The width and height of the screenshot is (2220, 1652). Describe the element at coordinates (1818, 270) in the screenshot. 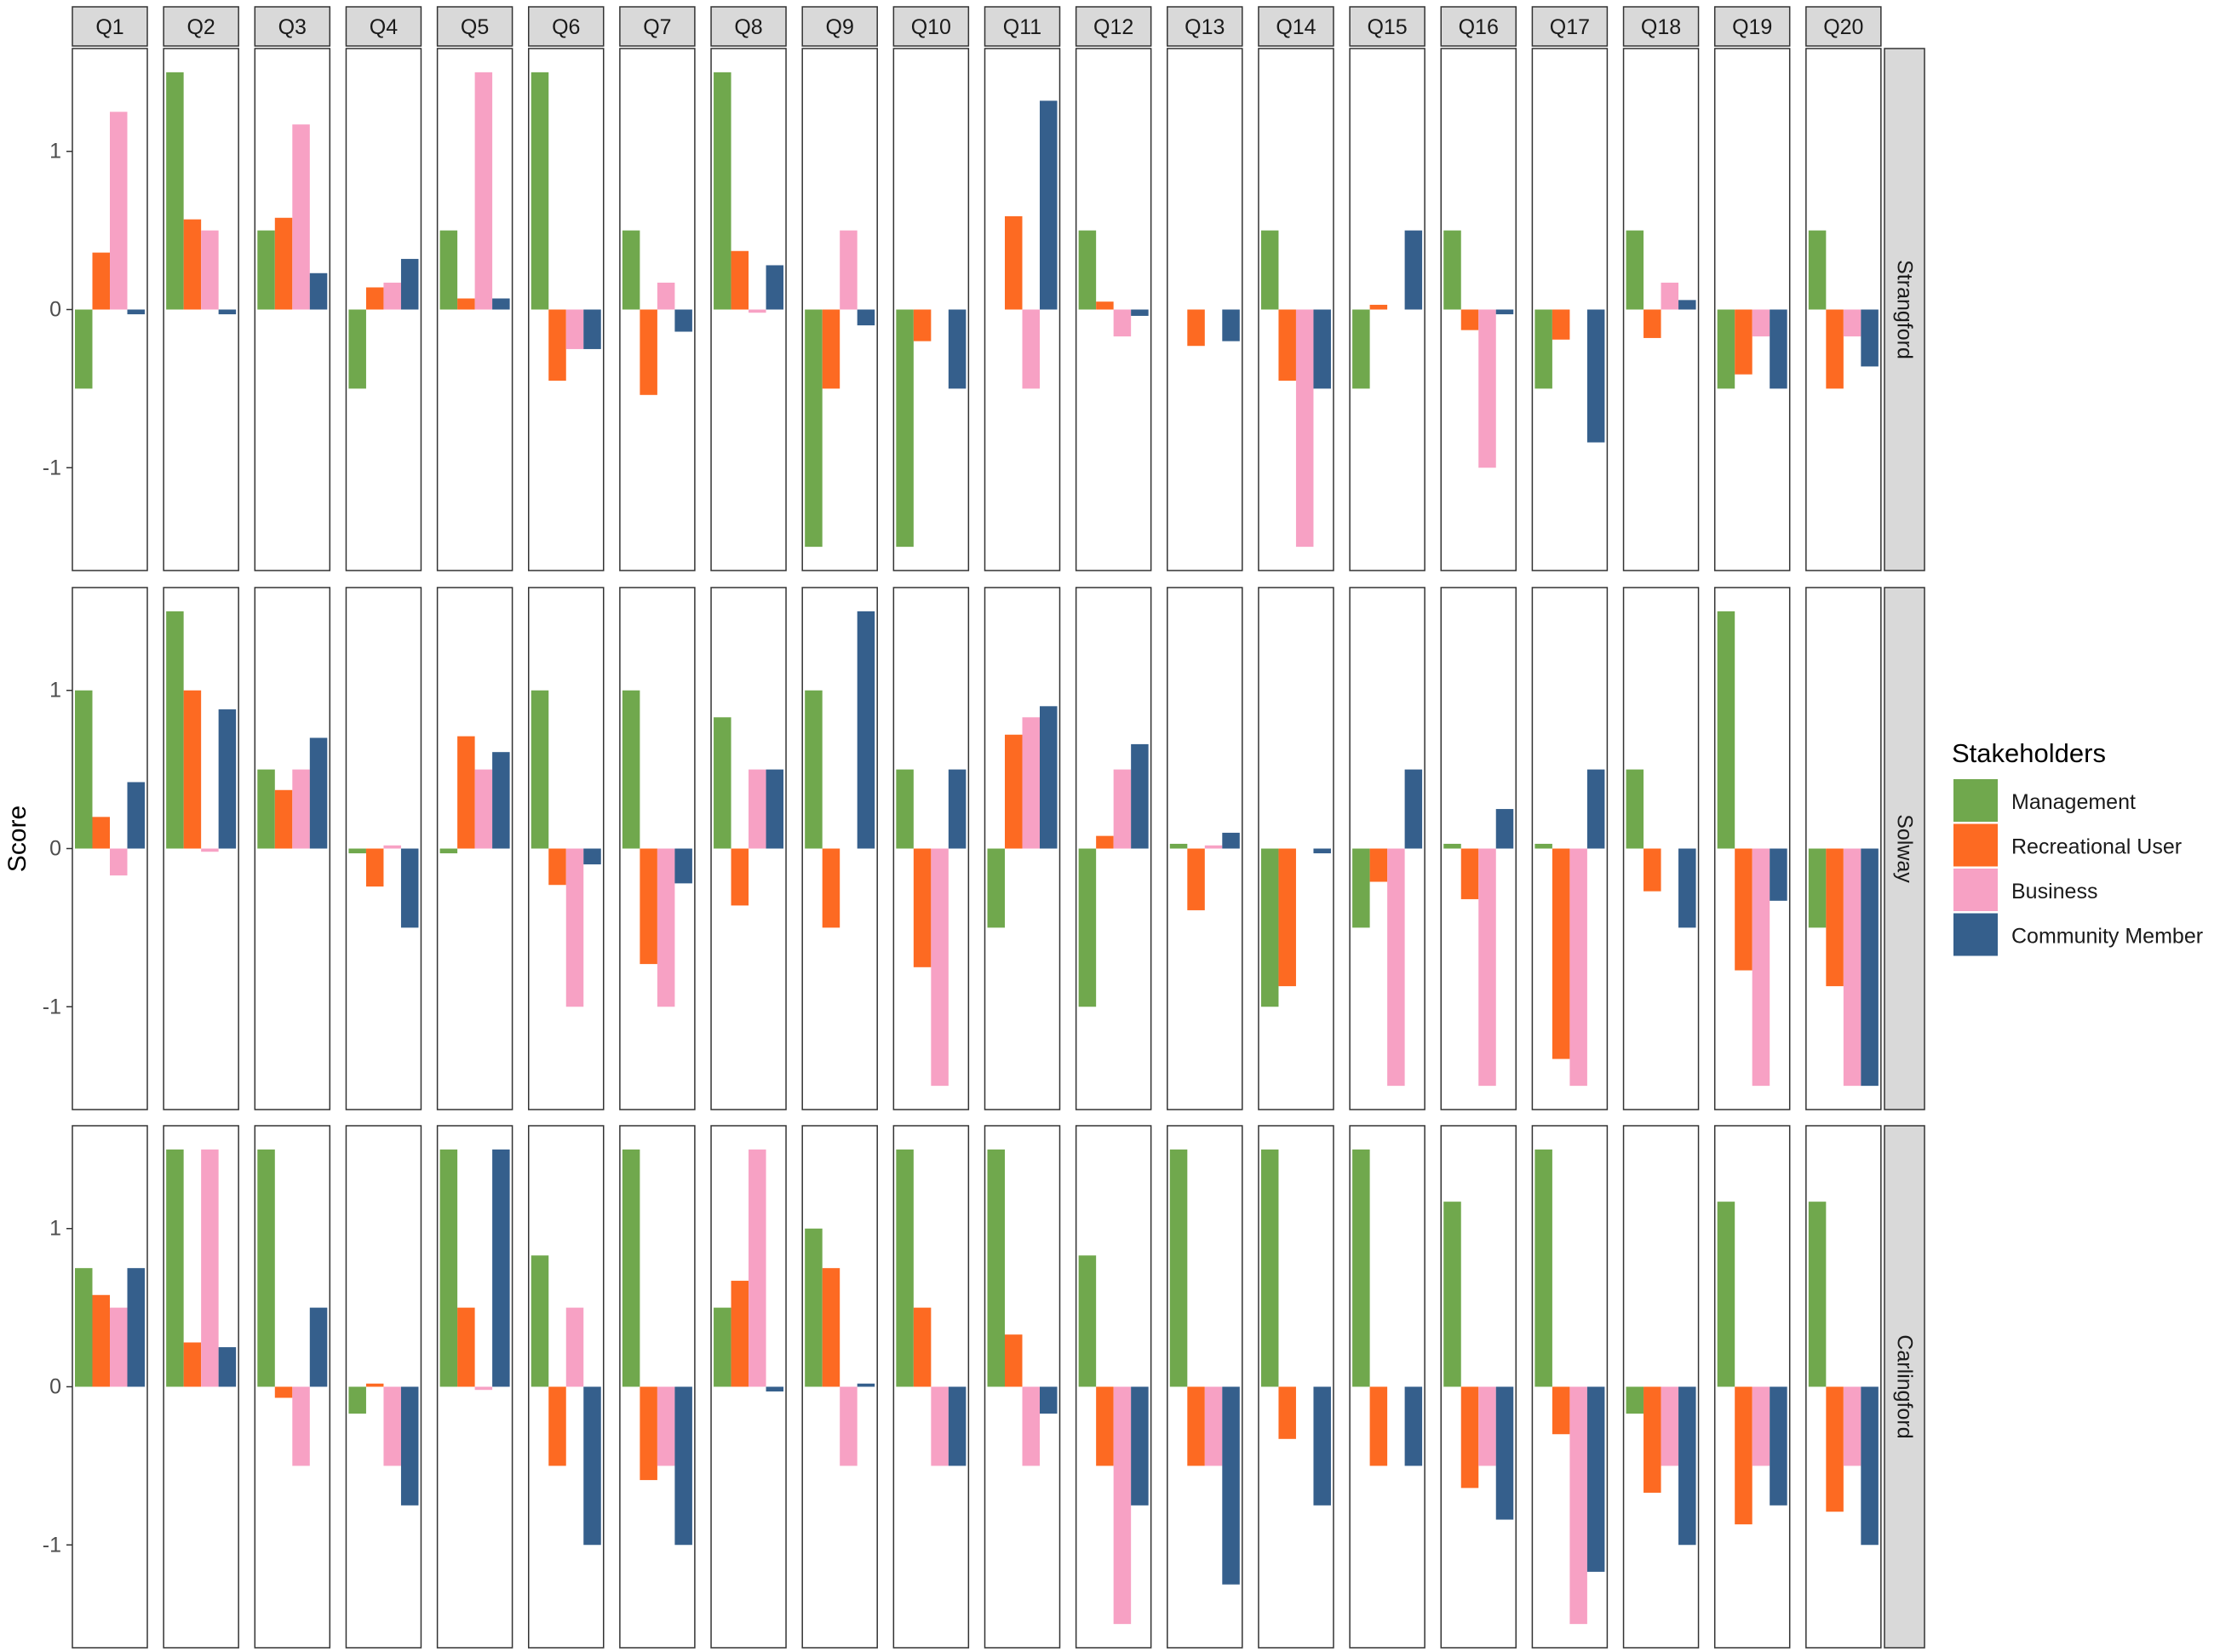

I see `bar-strangford-q20-management: 0.5` at that location.